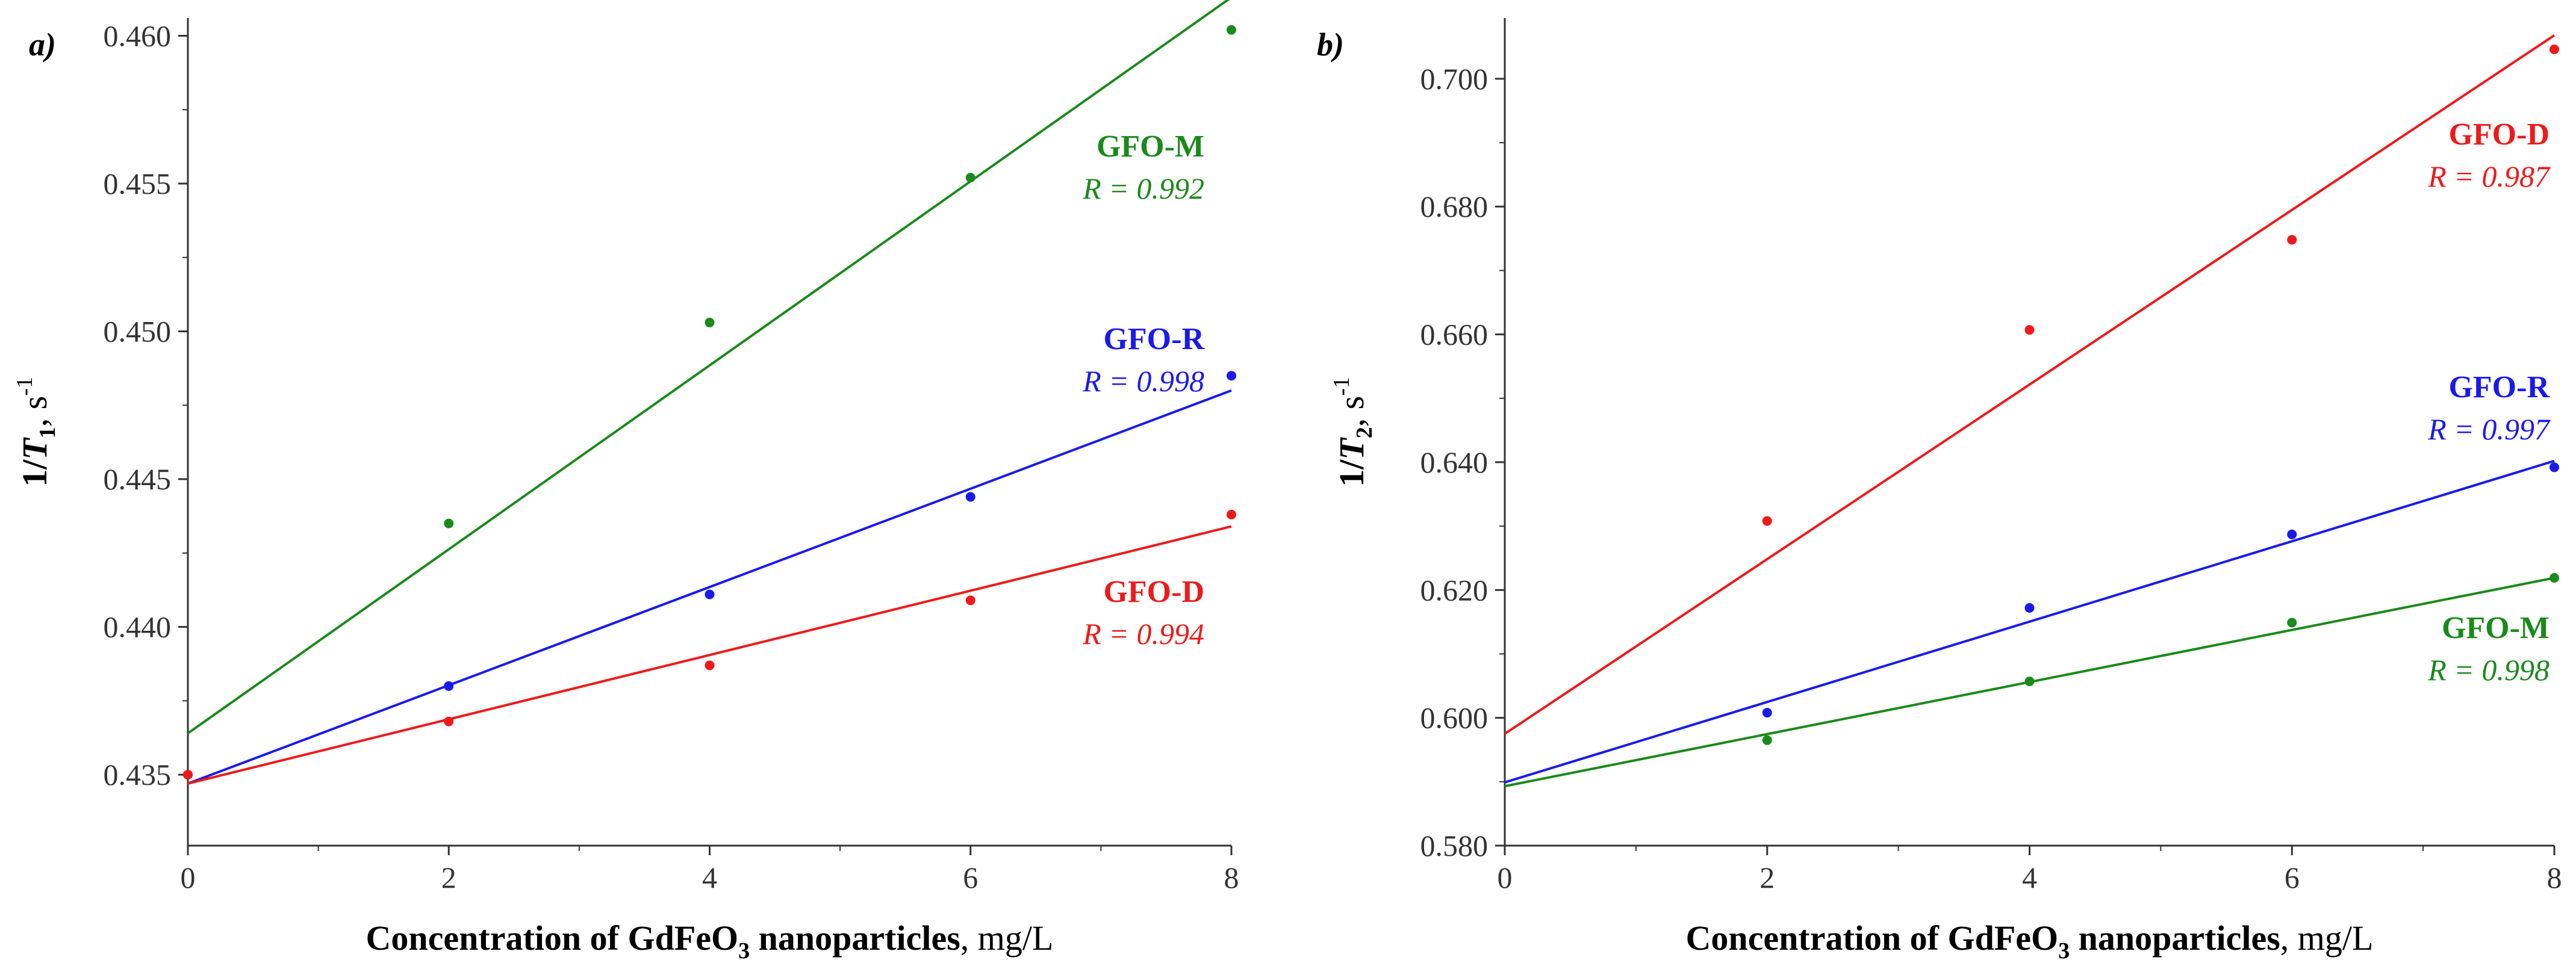  Describe the element at coordinates (138, 36) in the screenshot. I see `y-tick-label: 0.460` at that location.